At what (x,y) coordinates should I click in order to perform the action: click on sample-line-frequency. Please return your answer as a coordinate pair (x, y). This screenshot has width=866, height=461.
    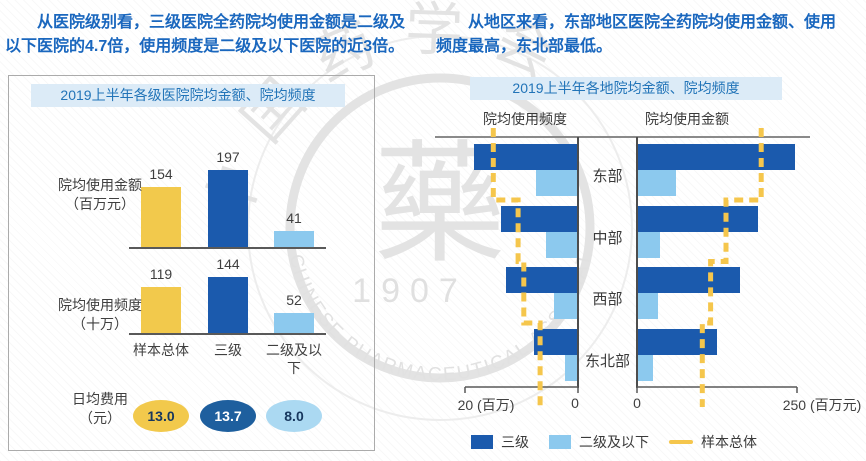
    Looking at the image, I should click on (516, 267).